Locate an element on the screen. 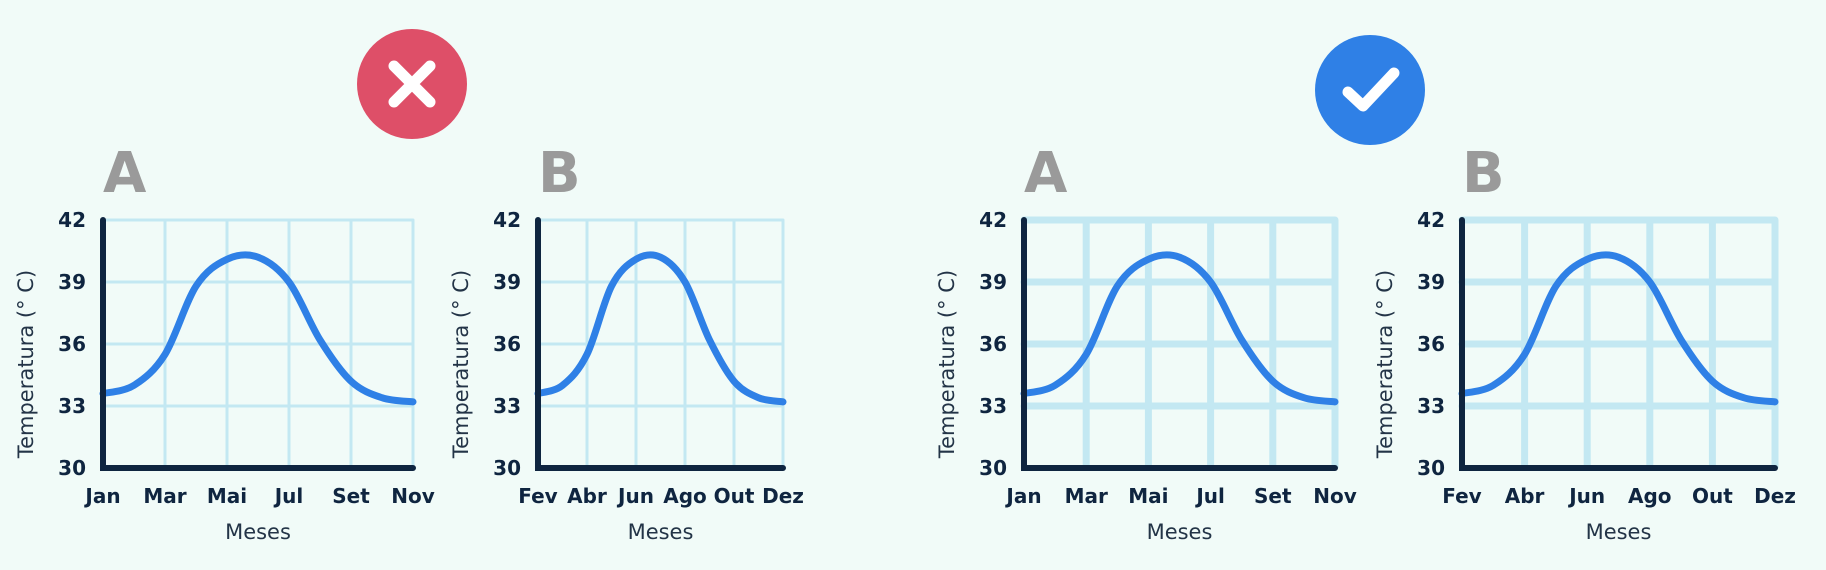 Image resolution: width=1826 pixels, height=570 pixels. right-badge-circle is located at coordinates (1370, 90).